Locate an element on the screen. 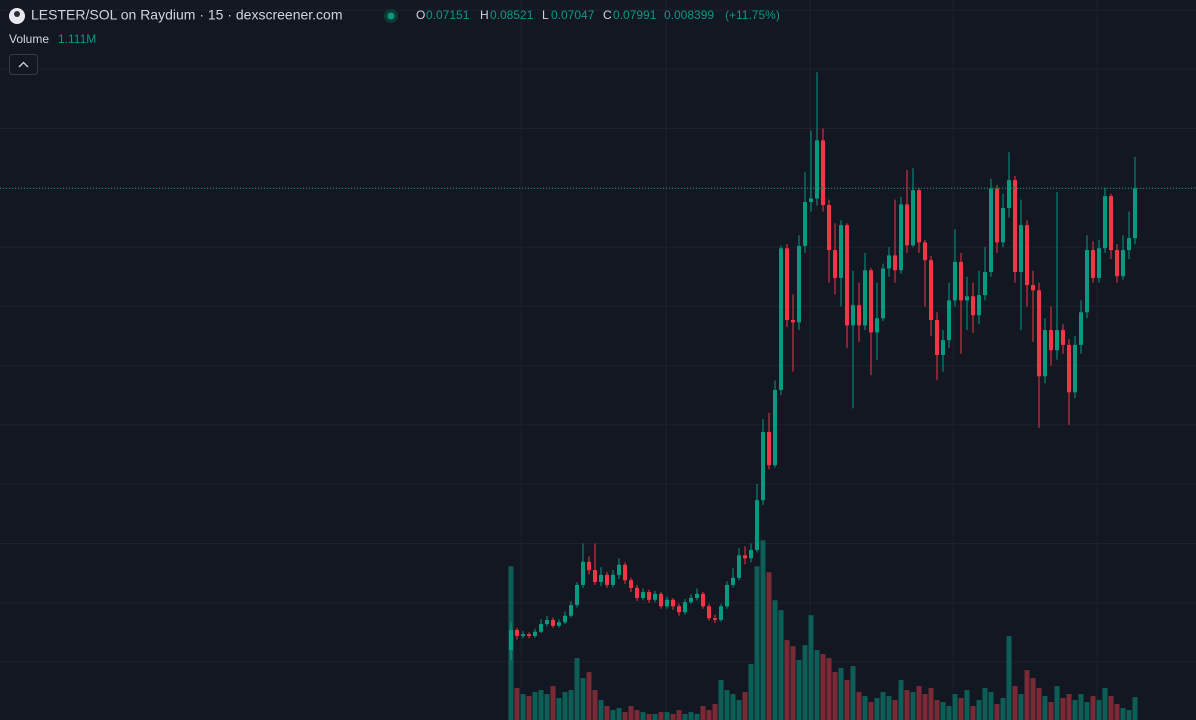  legend-value: 0.07991 is located at coordinates (635, 15).